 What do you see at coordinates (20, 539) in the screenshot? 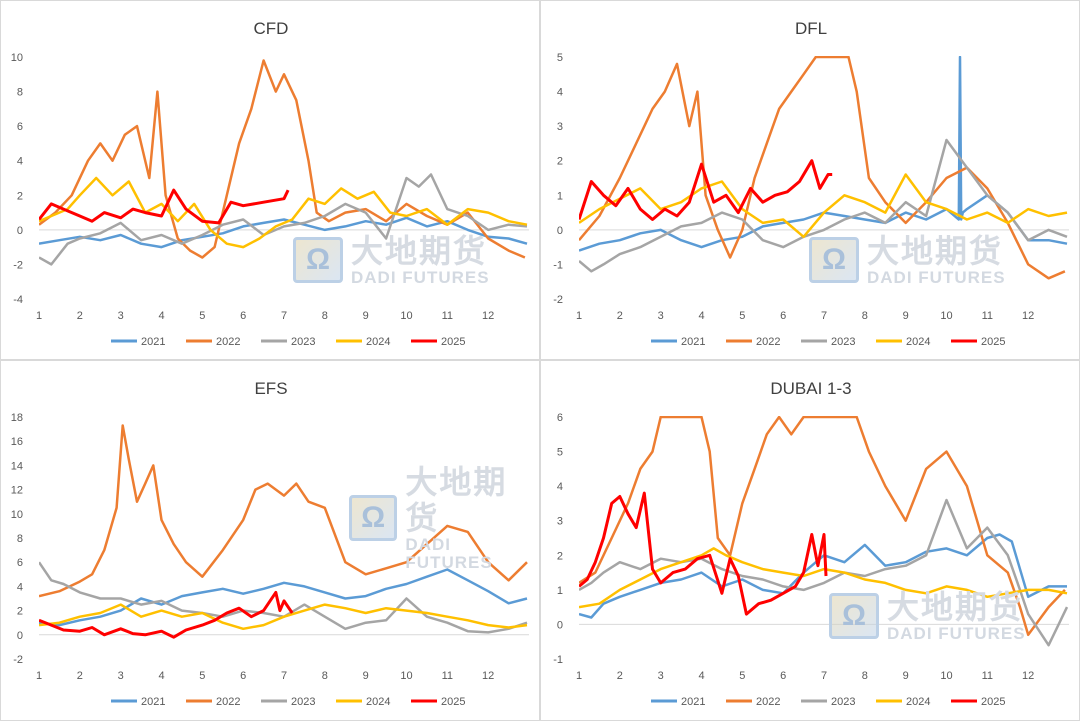
I see `y-tick-label: 8` at bounding box center [20, 539].